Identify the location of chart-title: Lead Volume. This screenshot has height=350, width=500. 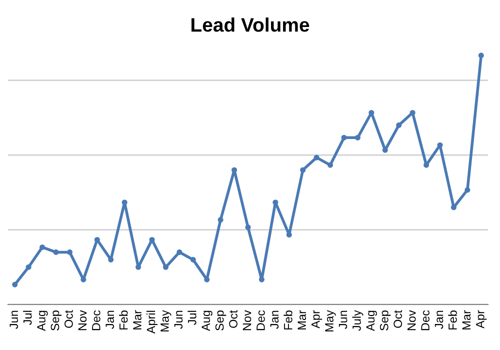
(251, 25).